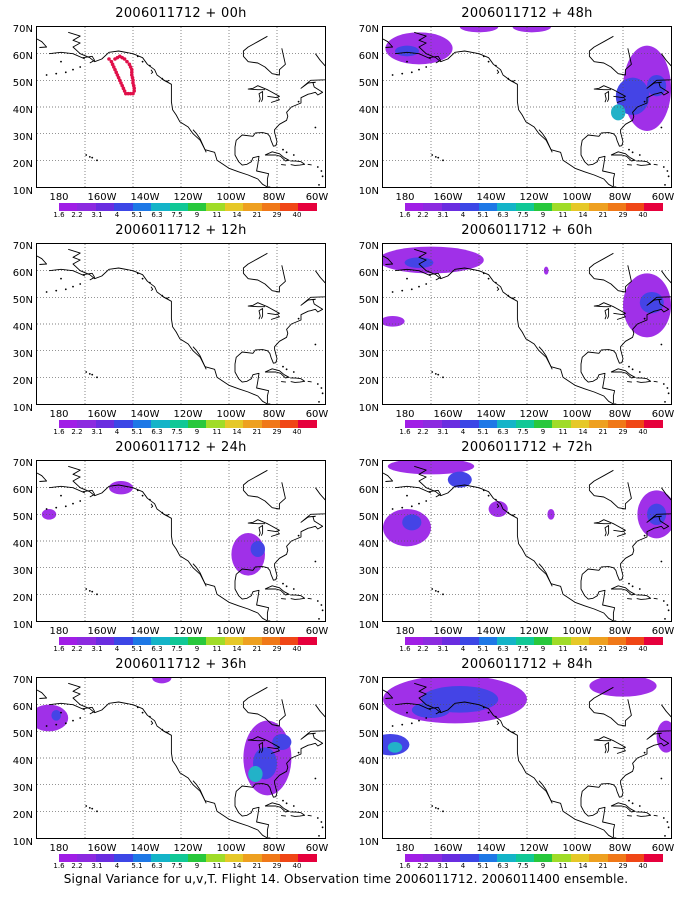 The height and width of the screenshot is (900, 692). What do you see at coordinates (102, 197) in the screenshot?
I see `longitude-tick-label: 160W` at bounding box center [102, 197].